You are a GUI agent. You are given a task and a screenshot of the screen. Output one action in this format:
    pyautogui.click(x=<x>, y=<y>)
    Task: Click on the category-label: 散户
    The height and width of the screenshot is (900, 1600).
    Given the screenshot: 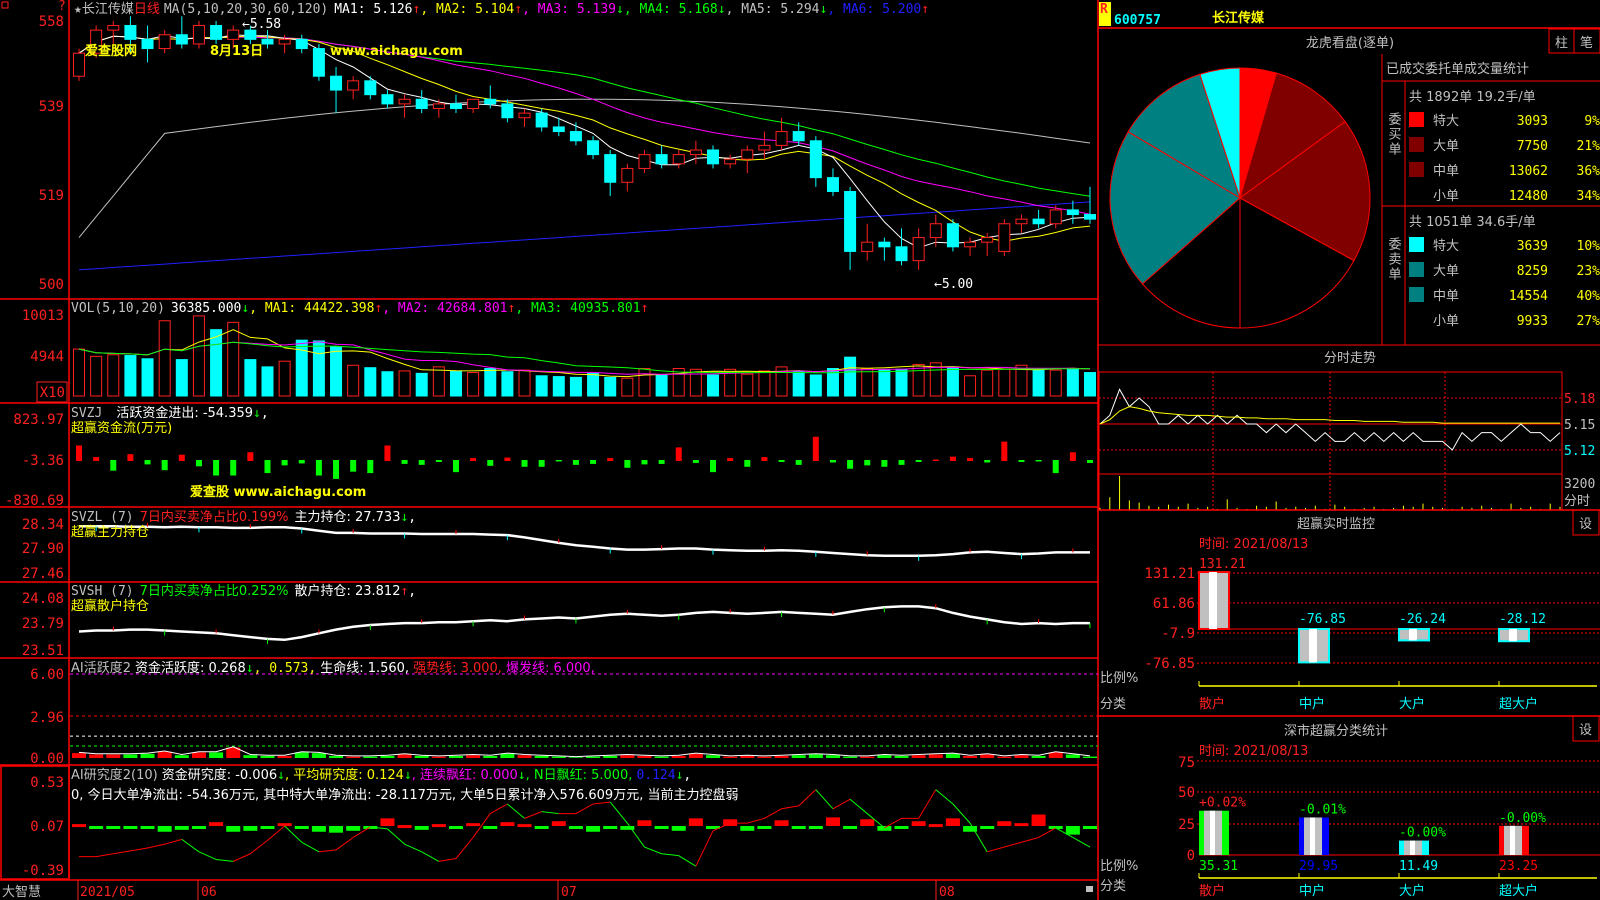 What is the action you would take?
    pyautogui.click(x=1212, y=704)
    